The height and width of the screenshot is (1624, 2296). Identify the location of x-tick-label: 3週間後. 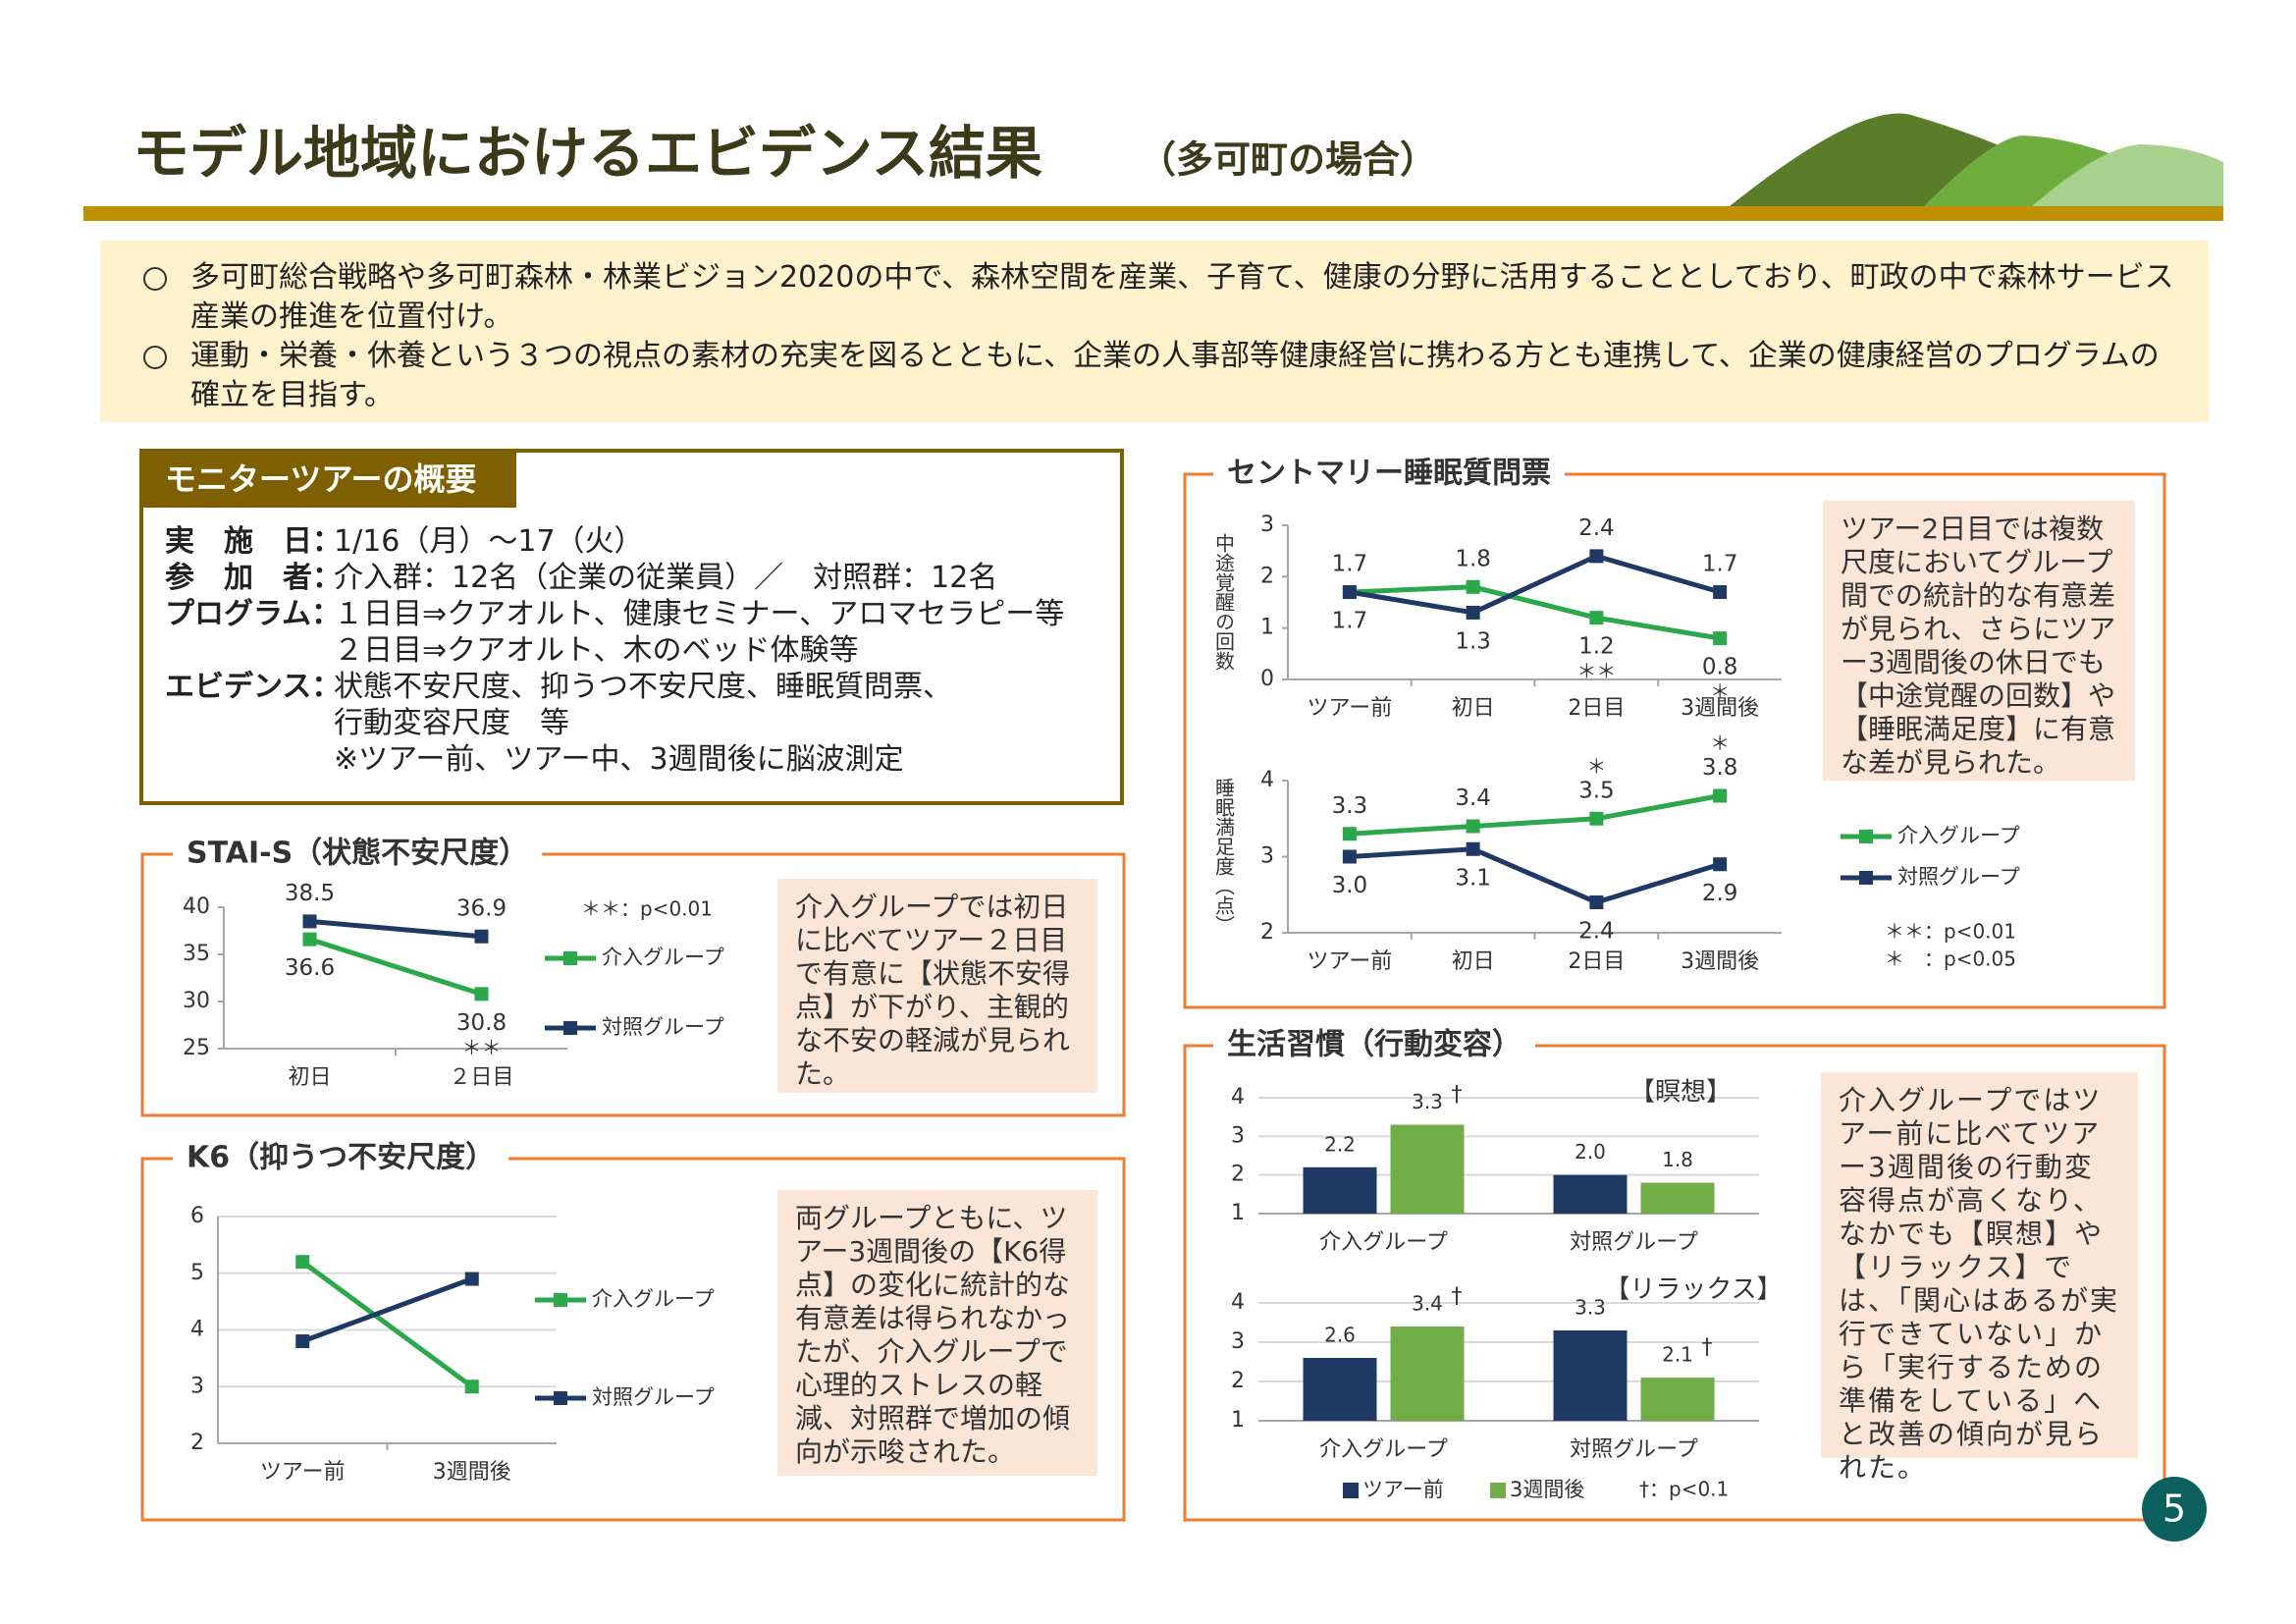
(1720, 961).